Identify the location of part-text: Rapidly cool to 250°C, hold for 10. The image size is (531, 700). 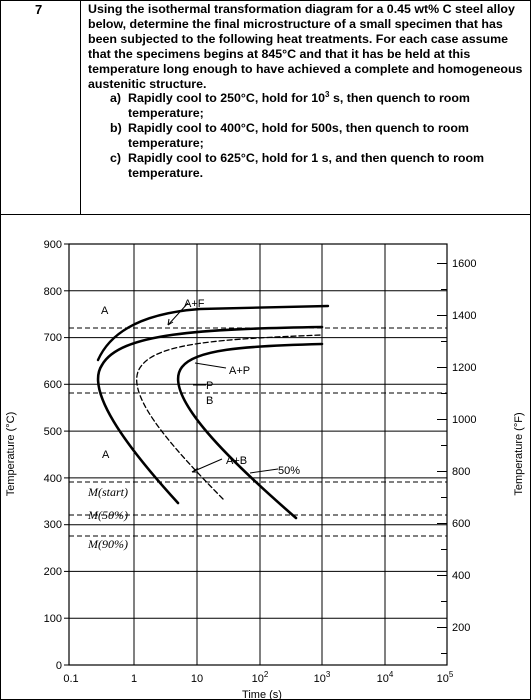
(227, 98).